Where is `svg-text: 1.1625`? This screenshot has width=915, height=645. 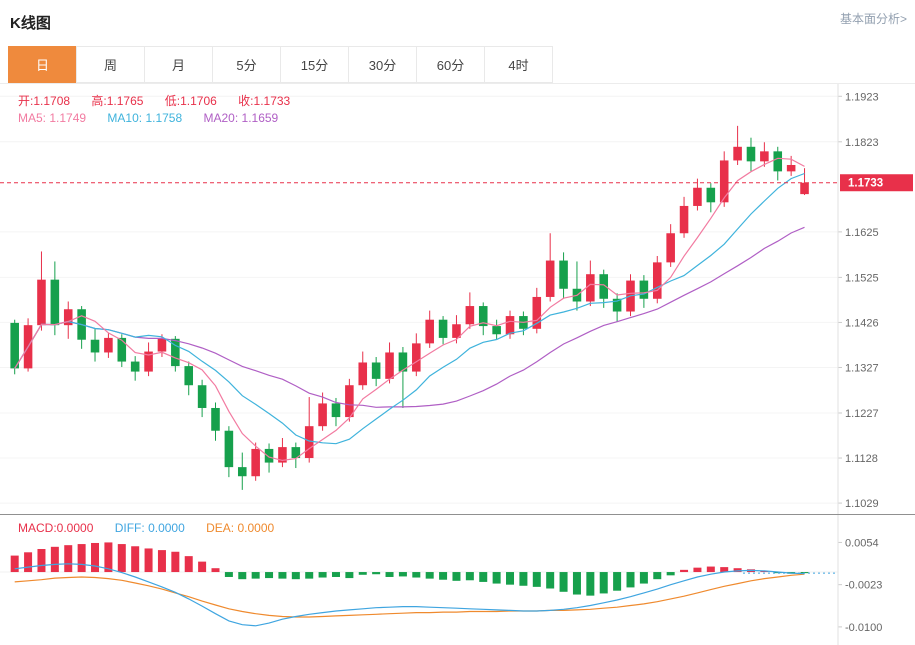
svg-text: 1.1625 is located at coordinates (862, 233).